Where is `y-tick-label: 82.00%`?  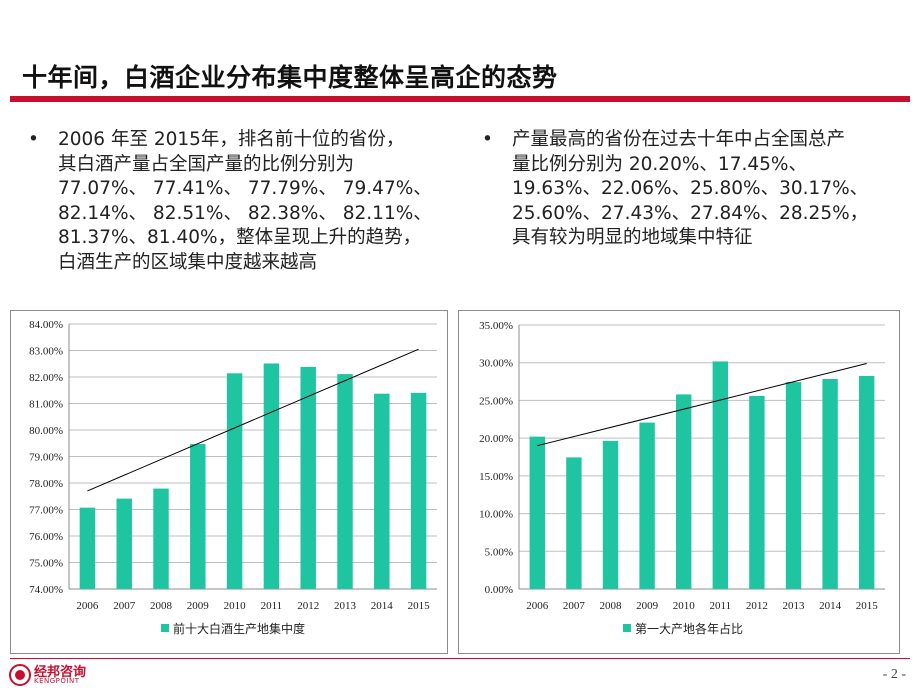
y-tick-label: 82.00% is located at coordinates (46, 378).